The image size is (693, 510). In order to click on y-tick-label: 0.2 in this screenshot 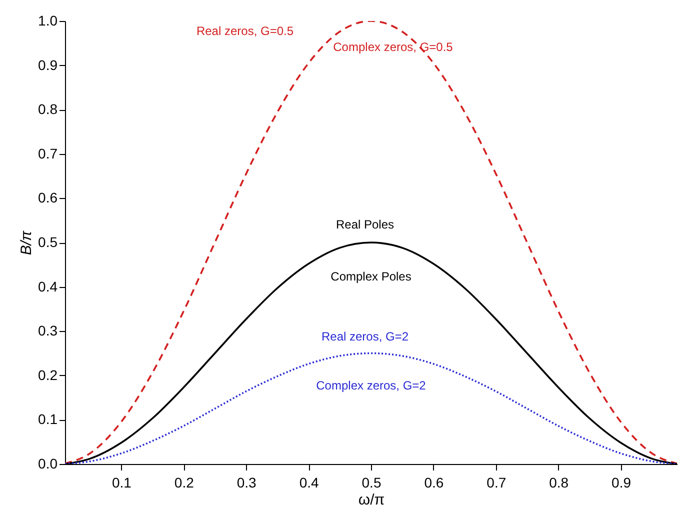, I will do `click(48, 374)`.